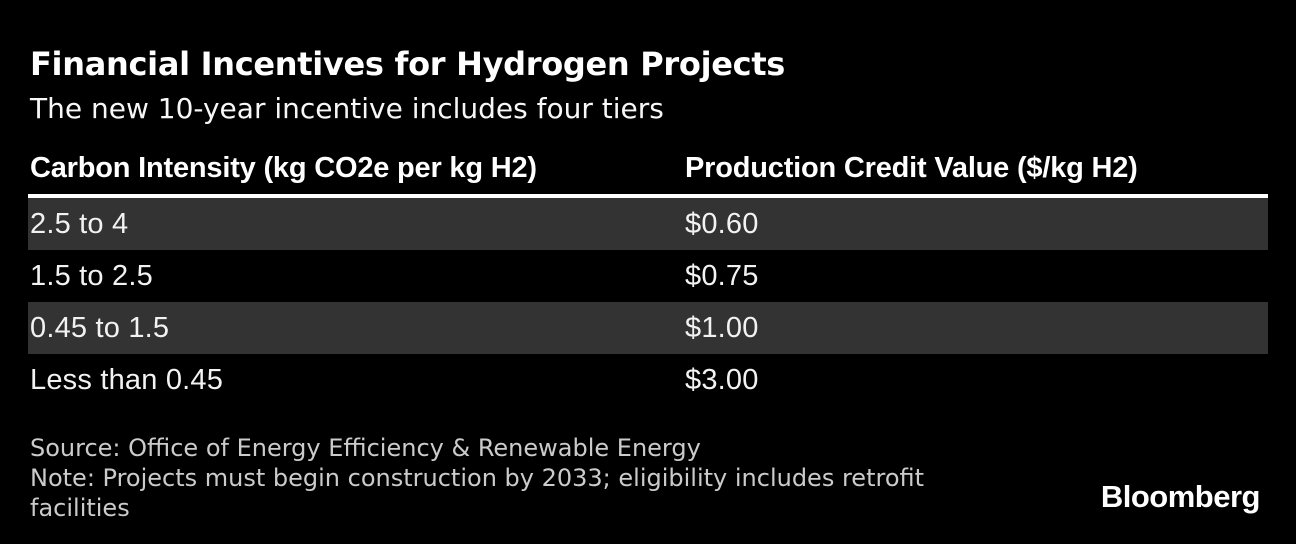  What do you see at coordinates (127, 379) in the screenshot?
I see `cell-carbon-intensity: Less than 0.45` at bounding box center [127, 379].